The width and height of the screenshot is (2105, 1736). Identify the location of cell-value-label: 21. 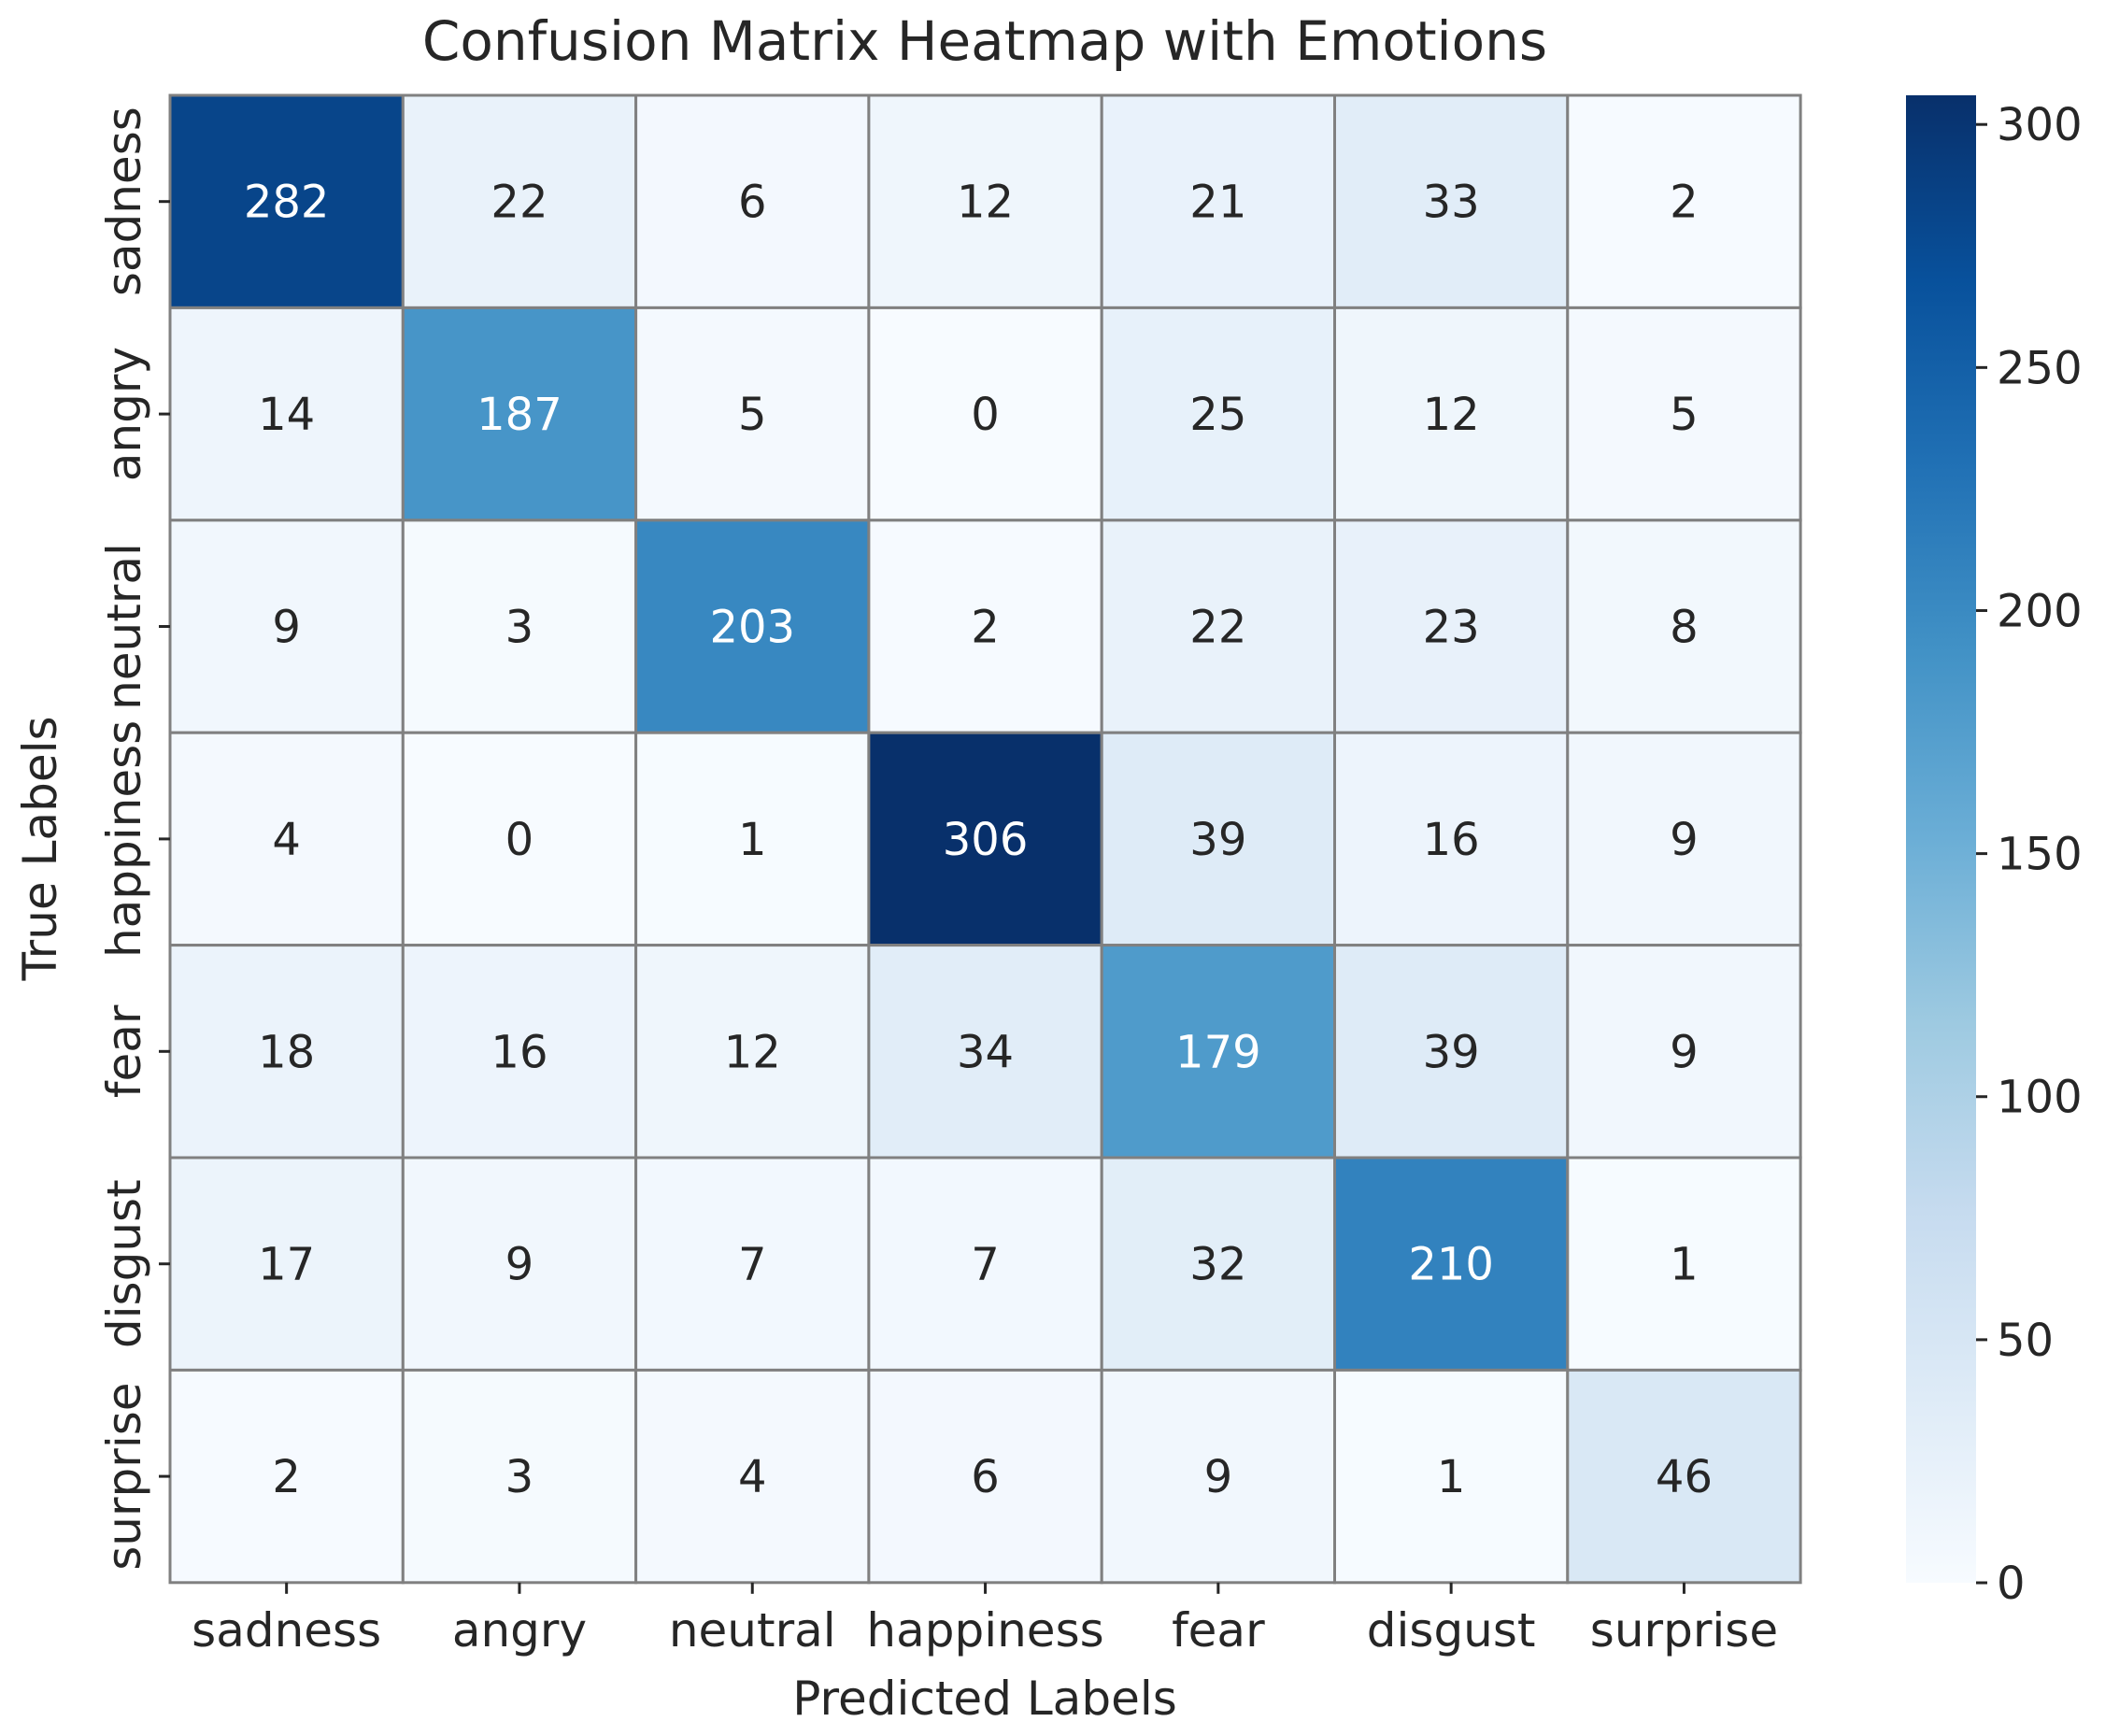
(1217, 203).